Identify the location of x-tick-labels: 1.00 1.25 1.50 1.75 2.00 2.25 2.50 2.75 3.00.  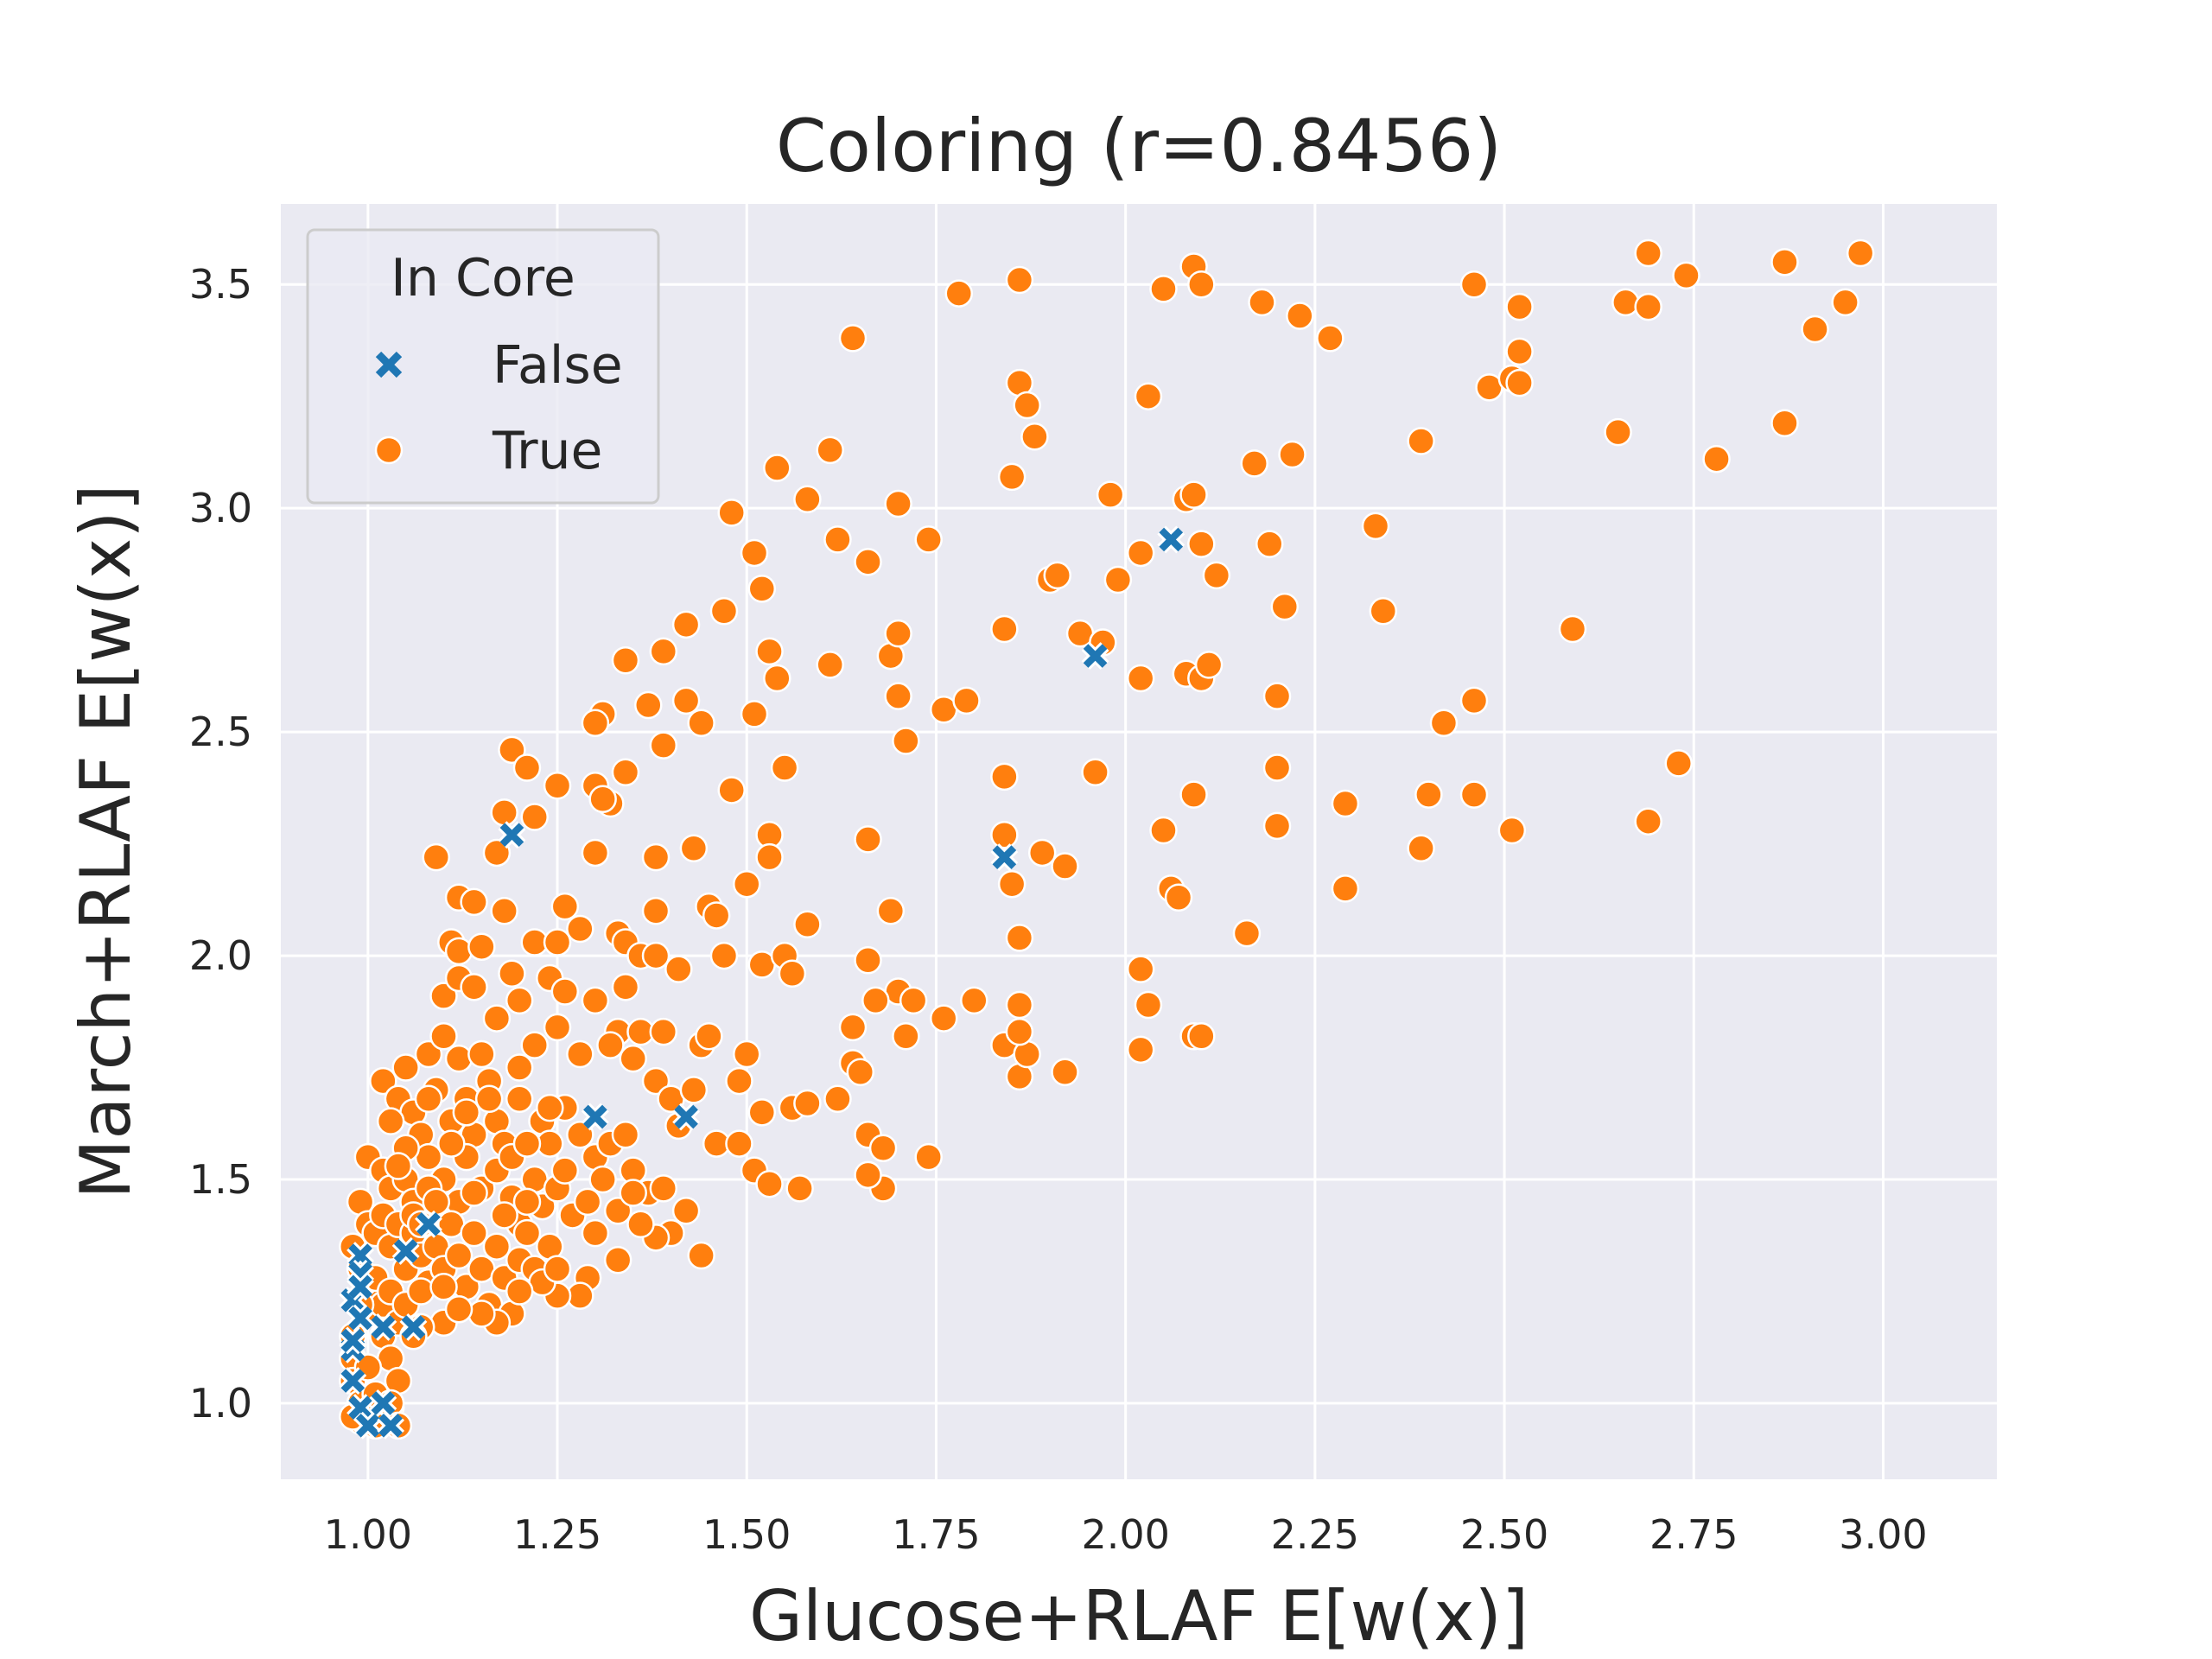
(1126, 1534).